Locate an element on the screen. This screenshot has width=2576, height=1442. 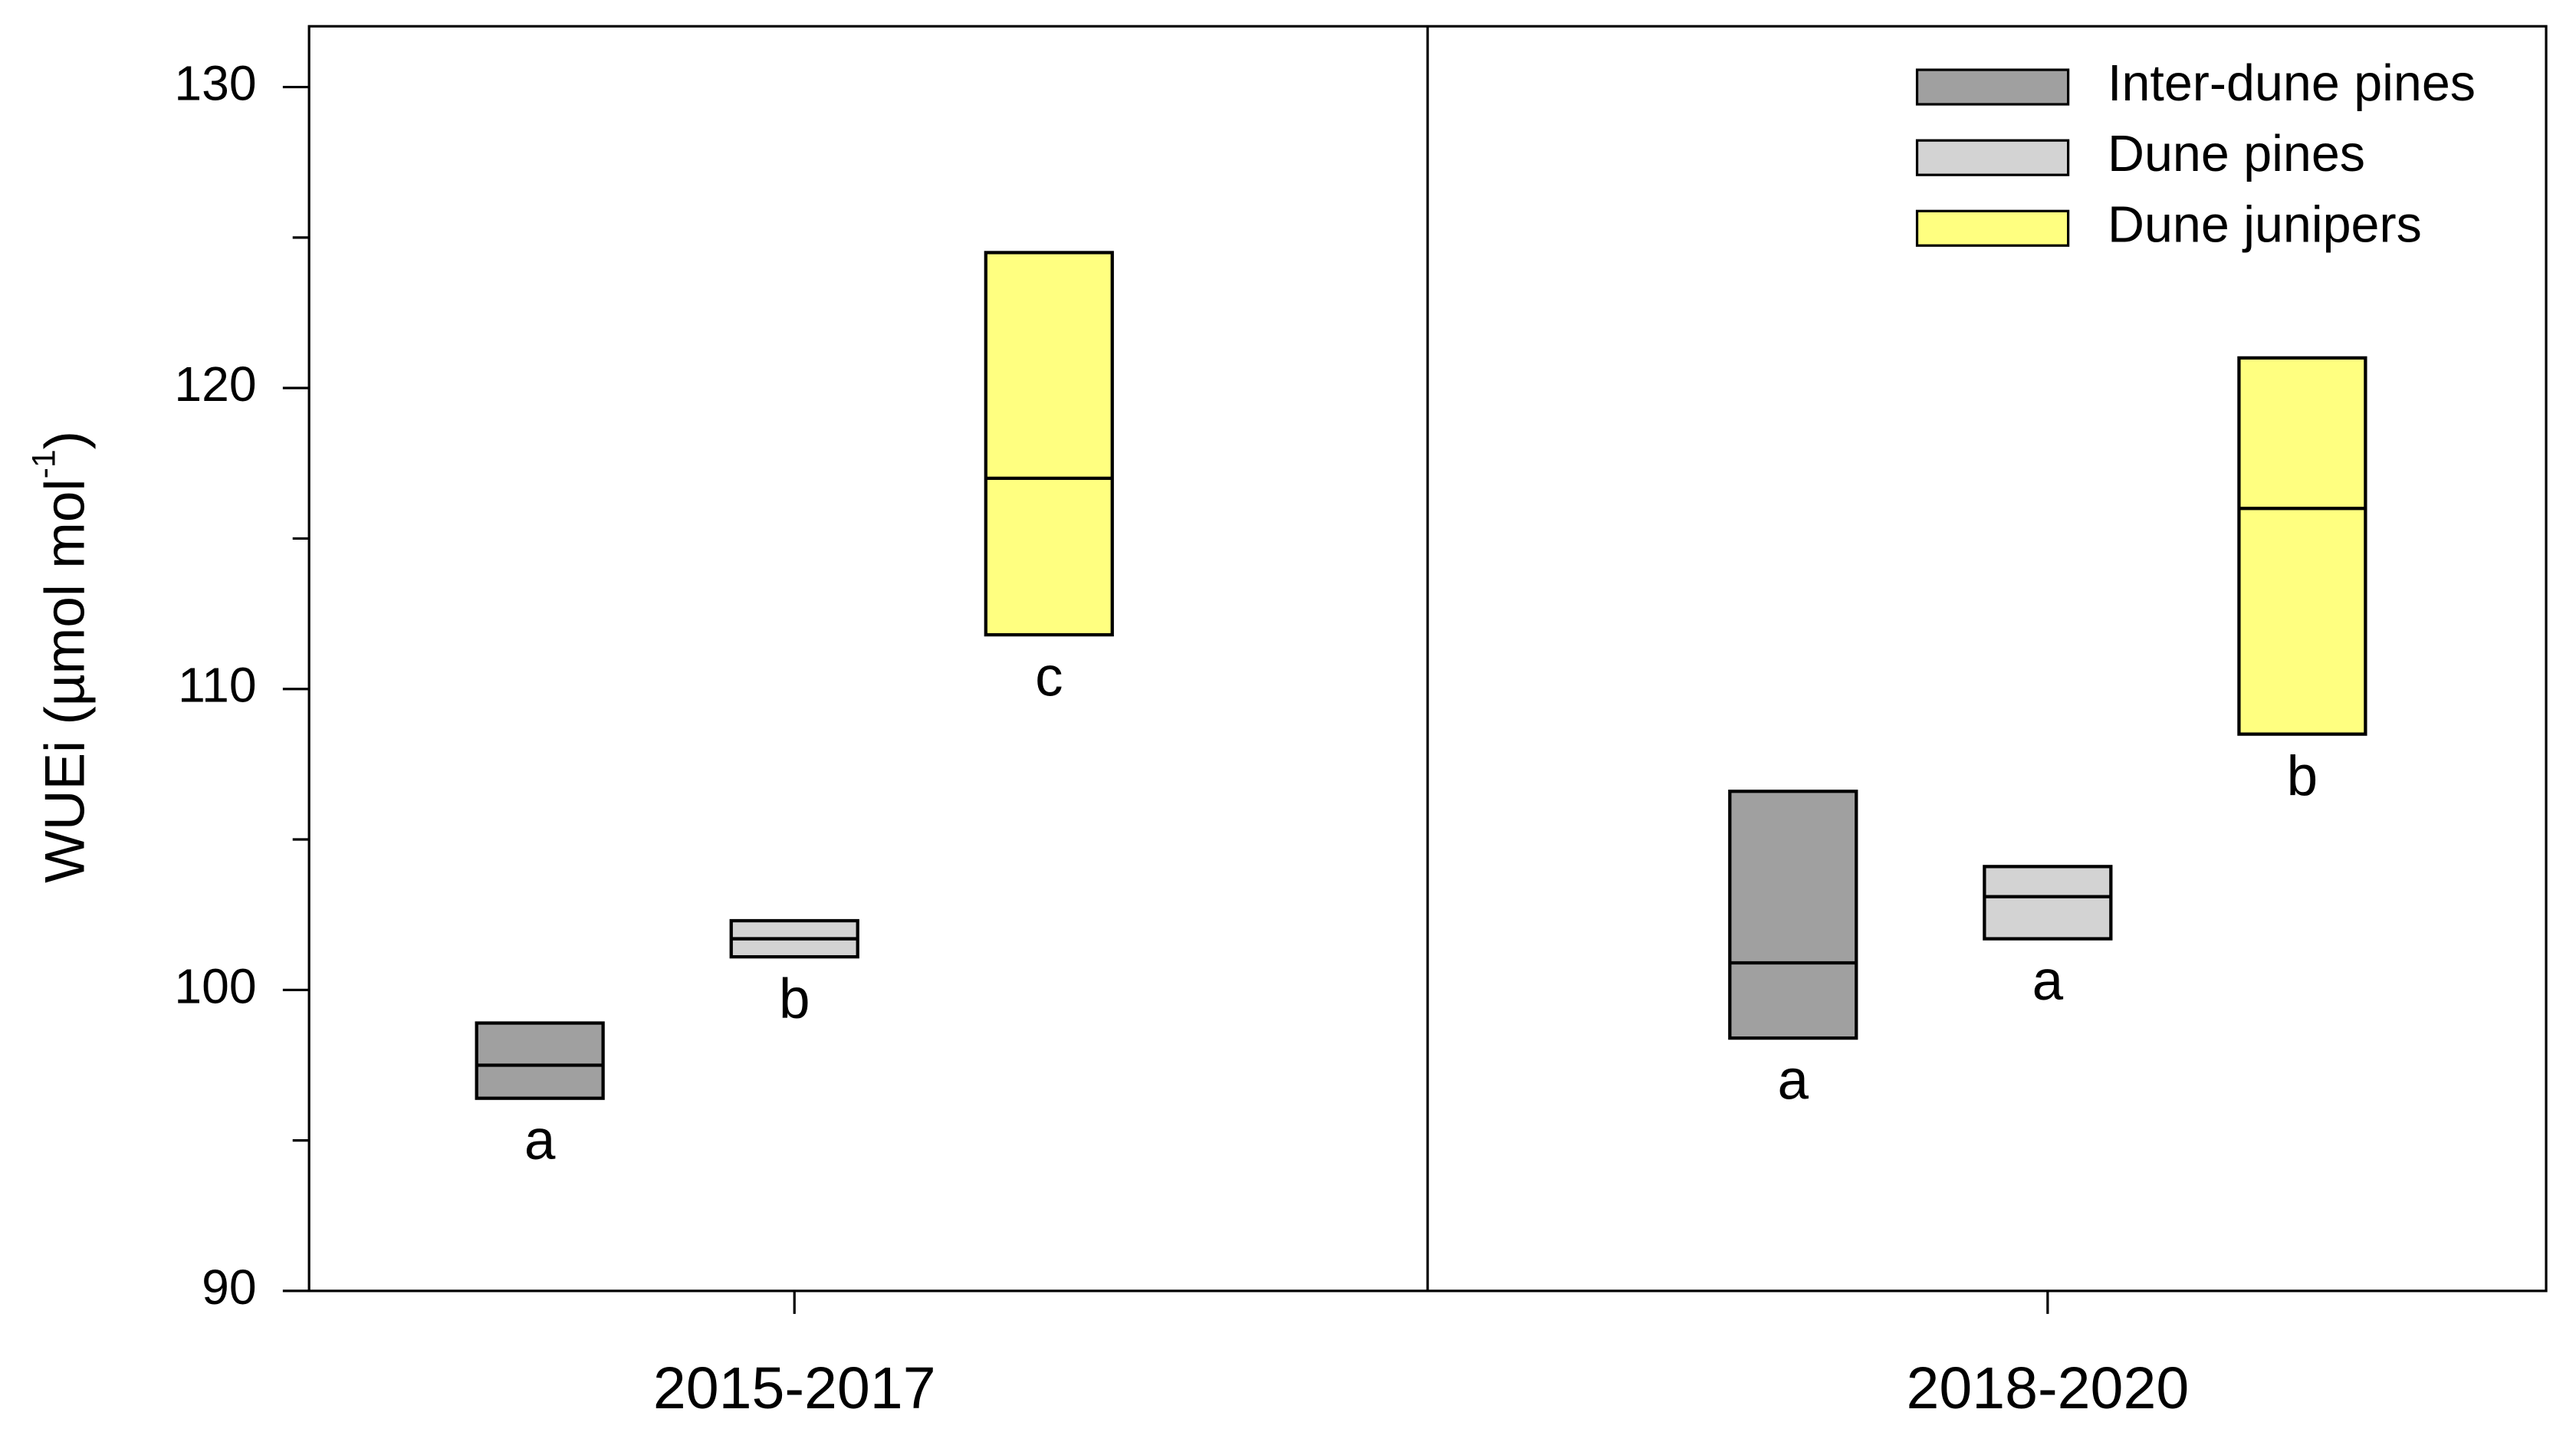
y-tick-label: 90 is located at coordinates (229, 1287).